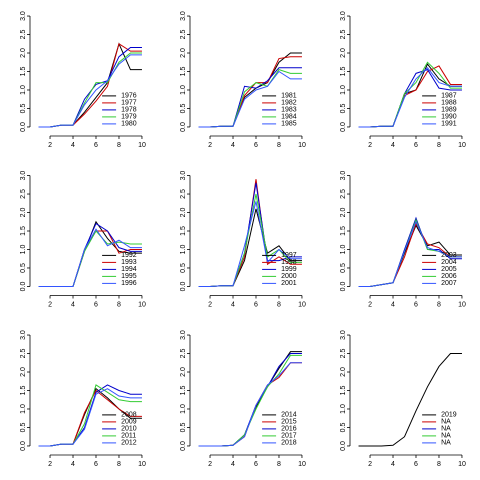  I want to click on legend-label: 2006, so click(449, 276).